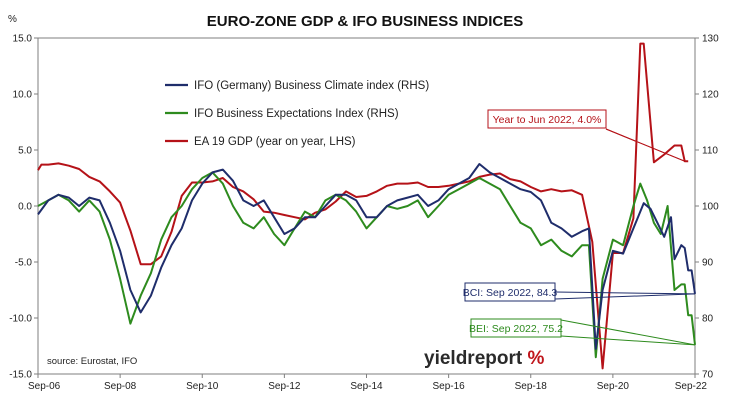 The width and height of the screenshot is (730, 400). I want to click on annotation-bci-box, so click(510, 292).